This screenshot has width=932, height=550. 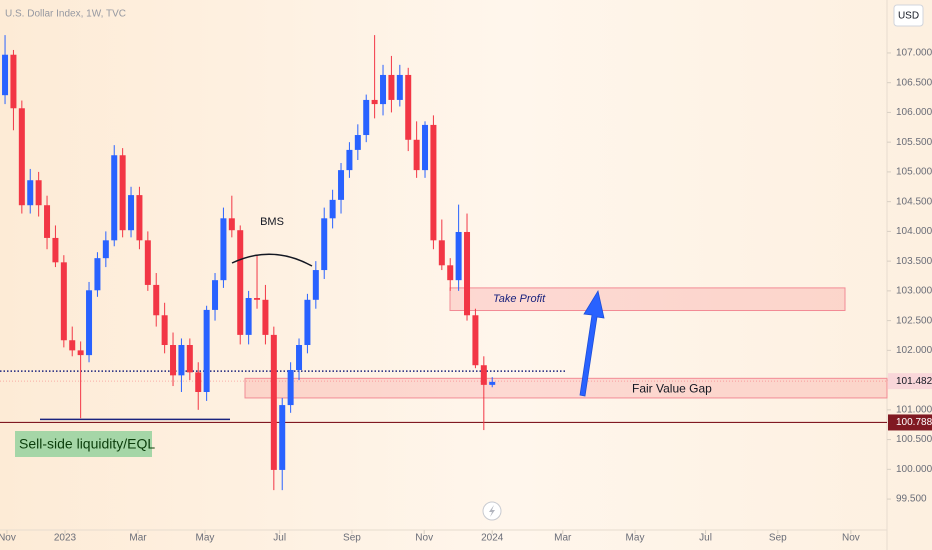 I want to click on y-tick-label: 100.000, so click(x=914, y=469).